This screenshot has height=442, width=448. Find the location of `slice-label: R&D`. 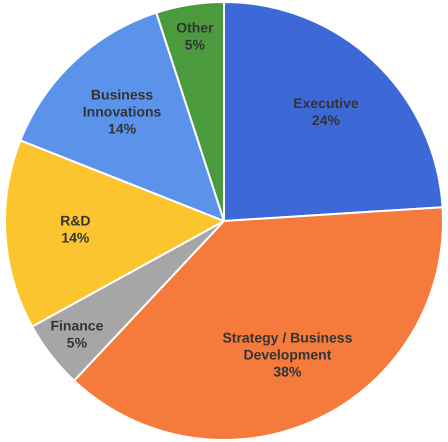

slice-label: R&D is located at coordinates (75, 220).